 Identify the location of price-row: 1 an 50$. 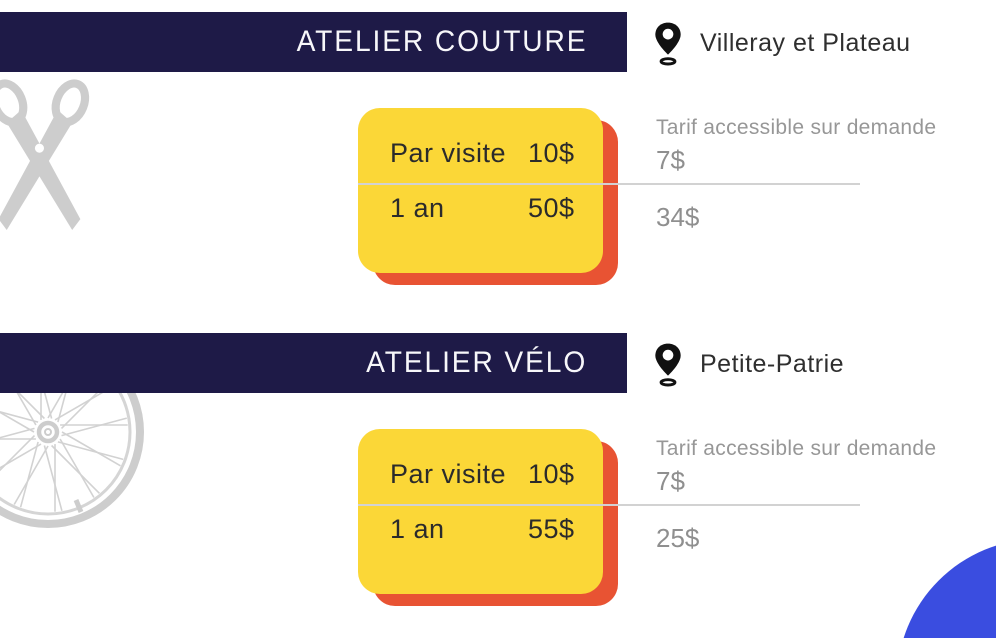
(484, 208).